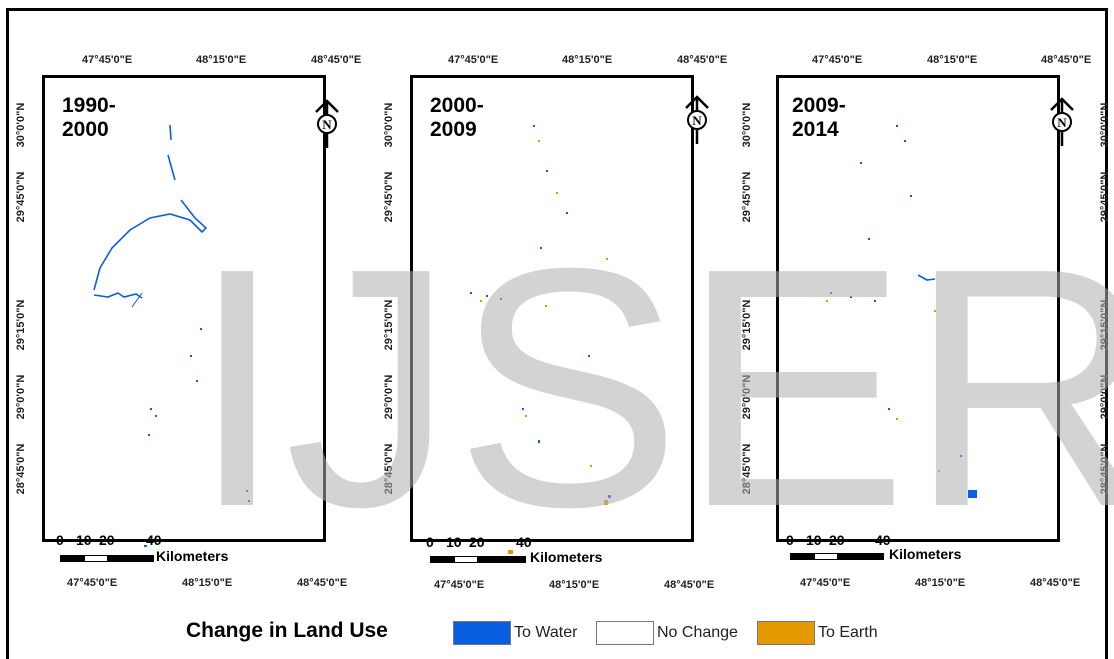 This screenshot has width=1114, height=659. What do you see at coordinates (89, 117) in the screenshot?
I see `panel-title: 1990-2000` at bounding box center [89, 117].